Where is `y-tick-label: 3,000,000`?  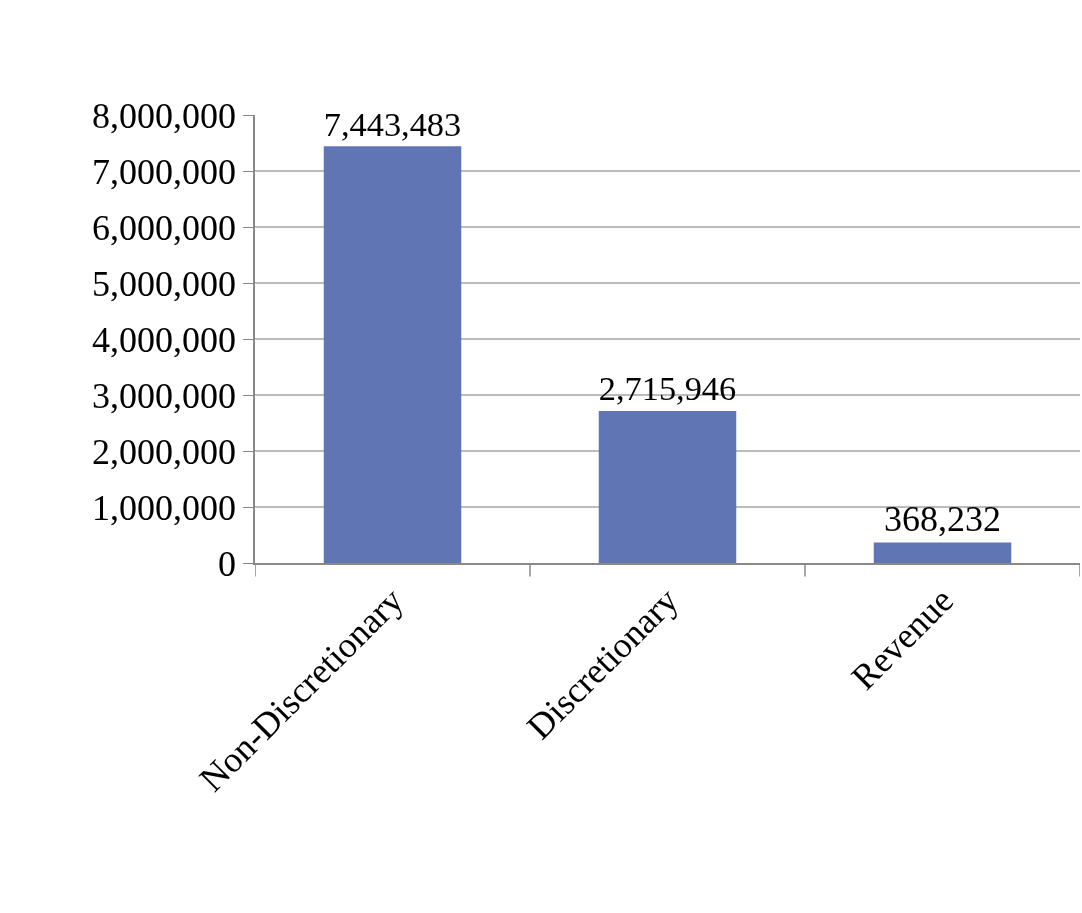
y-tick-label: 3,000,000 is located at coordinates (164, 395).